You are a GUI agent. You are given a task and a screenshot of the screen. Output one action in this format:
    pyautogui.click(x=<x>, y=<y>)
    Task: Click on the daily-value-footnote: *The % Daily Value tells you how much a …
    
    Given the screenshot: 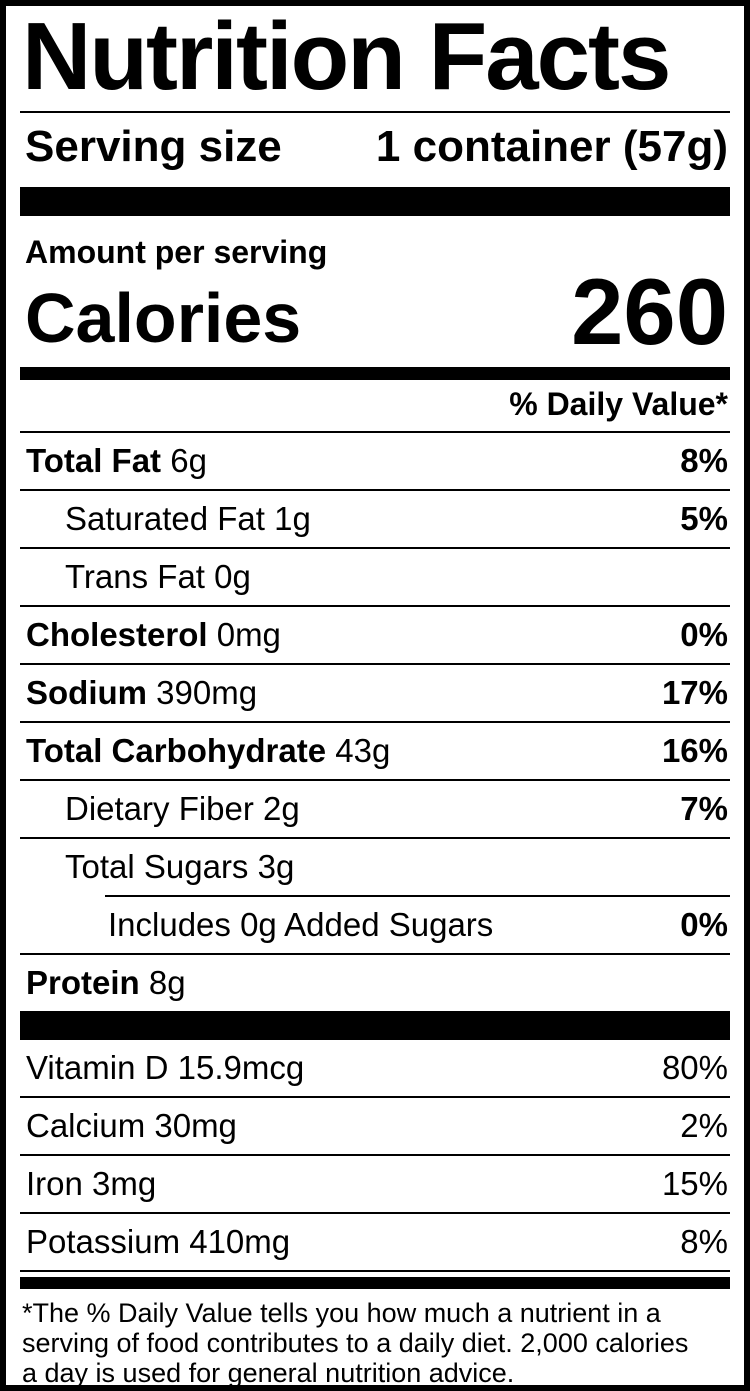 What is the action you would take?
    pyautogui.click(x=375, y=1342)
    